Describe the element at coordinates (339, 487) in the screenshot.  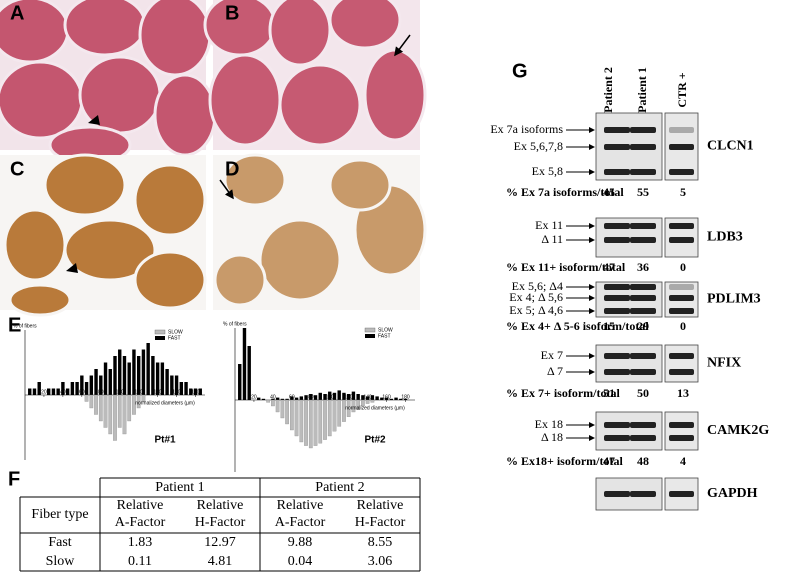
I see `table-cell: Patient 2` at that location.